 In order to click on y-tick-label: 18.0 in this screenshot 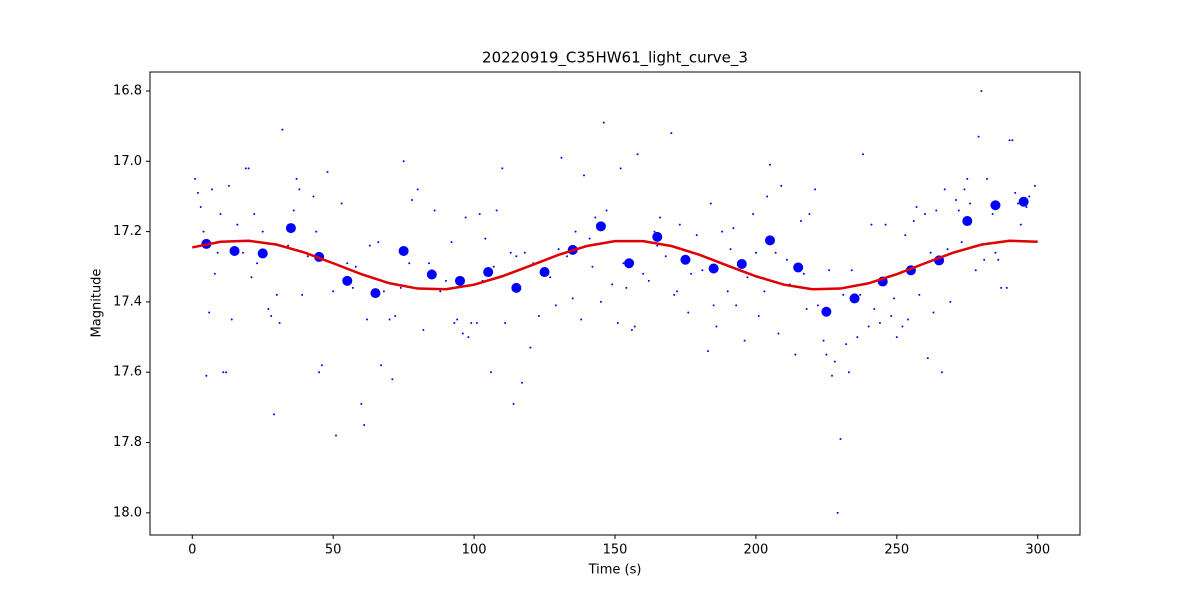, I will do `click(127, 512)`.